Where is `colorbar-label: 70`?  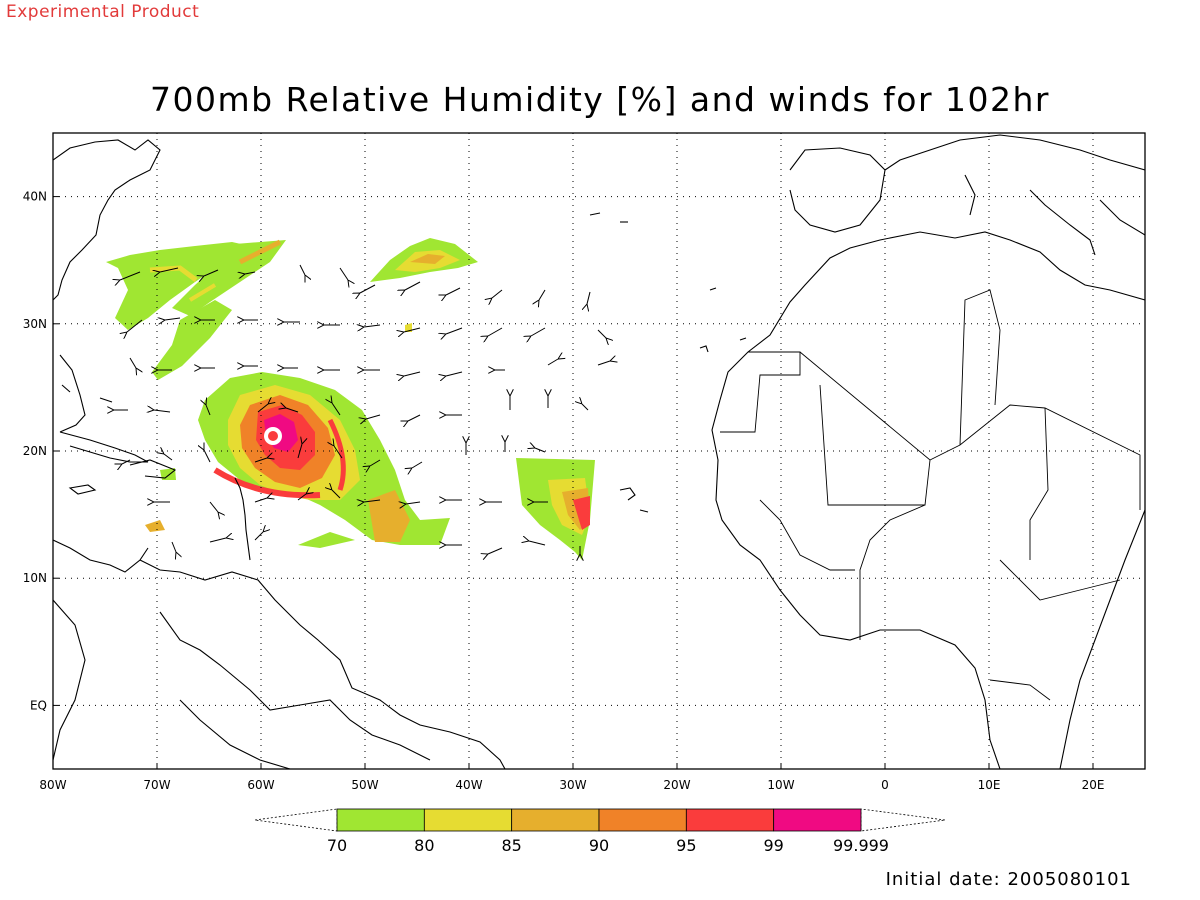 colorbar-label: 70 is located at coordinates (337, 845).